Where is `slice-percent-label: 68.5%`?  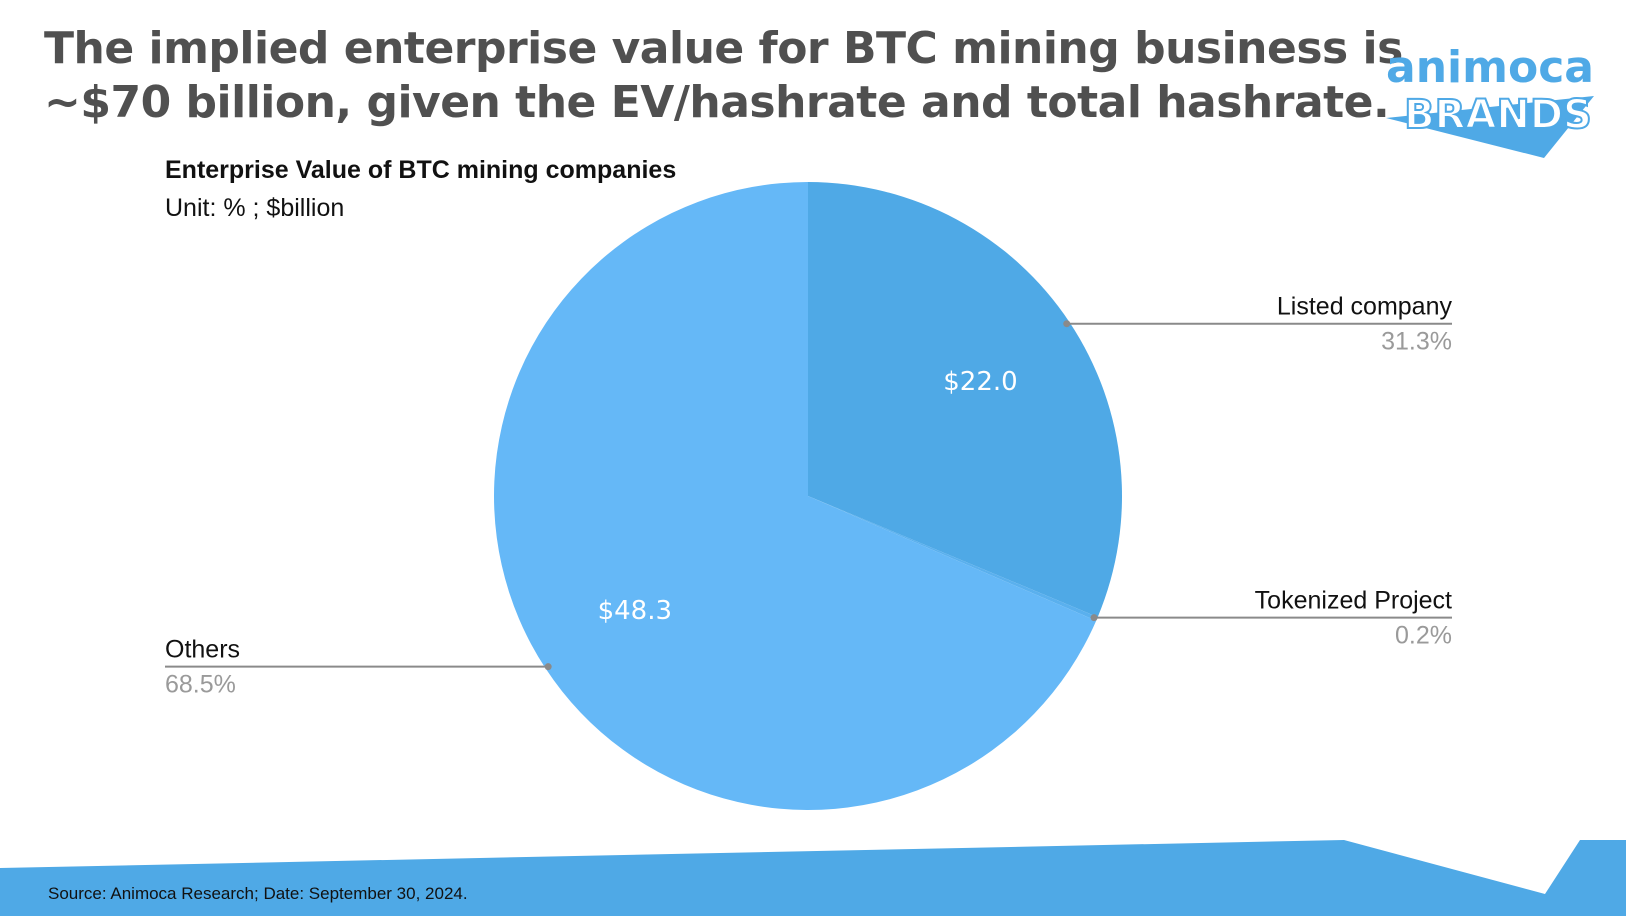 slice-percent-label: 68.5% is located at coordinates (200, 685).